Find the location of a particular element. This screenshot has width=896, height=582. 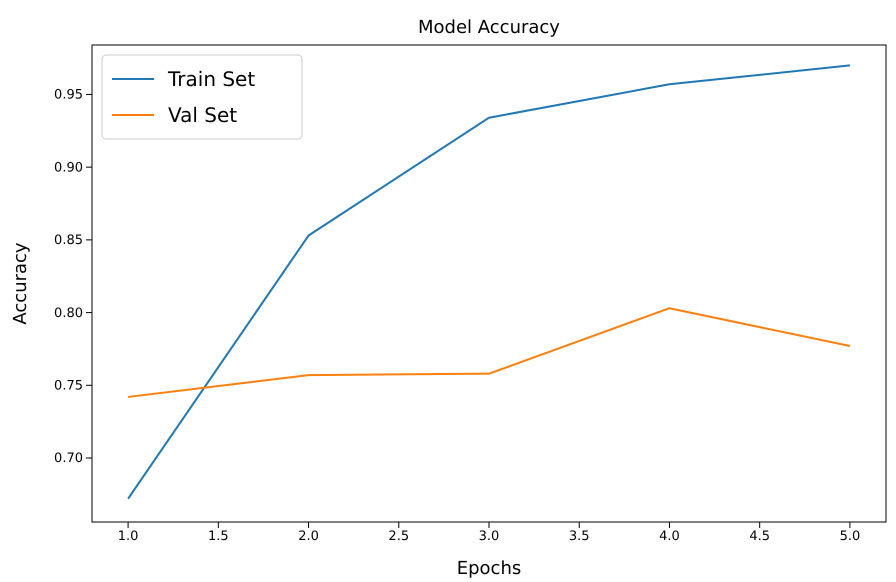

x-tick-label: 2.0 is located at coordinates (308, 536).